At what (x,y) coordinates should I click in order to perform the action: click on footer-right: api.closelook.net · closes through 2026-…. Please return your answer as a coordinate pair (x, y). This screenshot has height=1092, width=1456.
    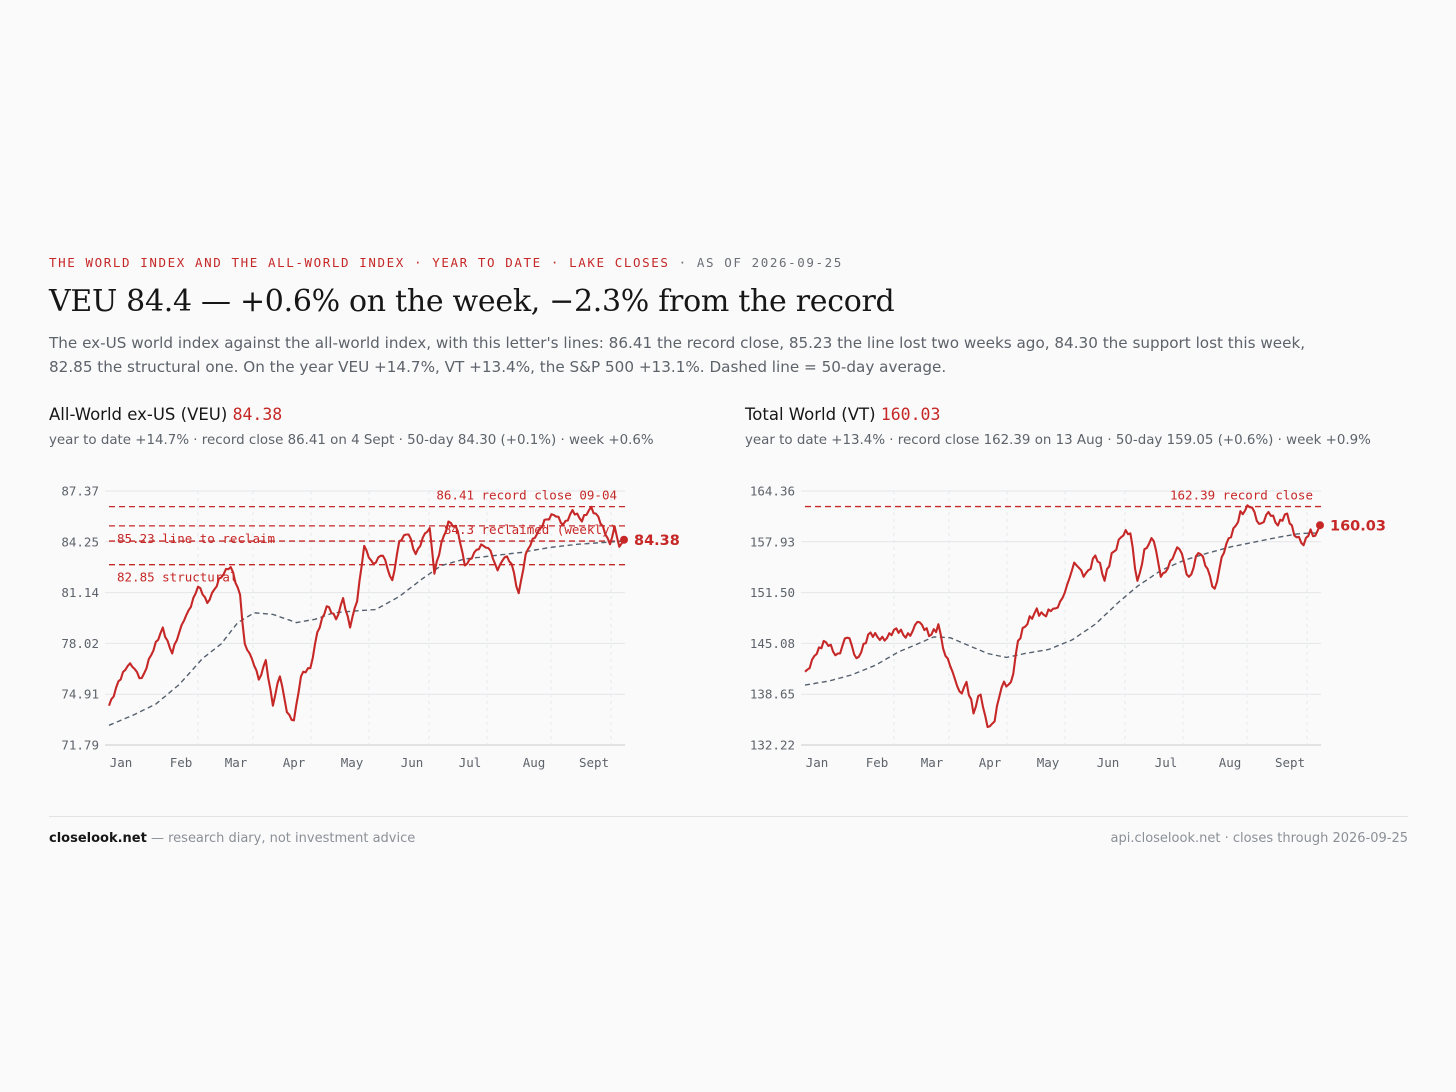
    Looking at the image, I should click on (1259, 838).